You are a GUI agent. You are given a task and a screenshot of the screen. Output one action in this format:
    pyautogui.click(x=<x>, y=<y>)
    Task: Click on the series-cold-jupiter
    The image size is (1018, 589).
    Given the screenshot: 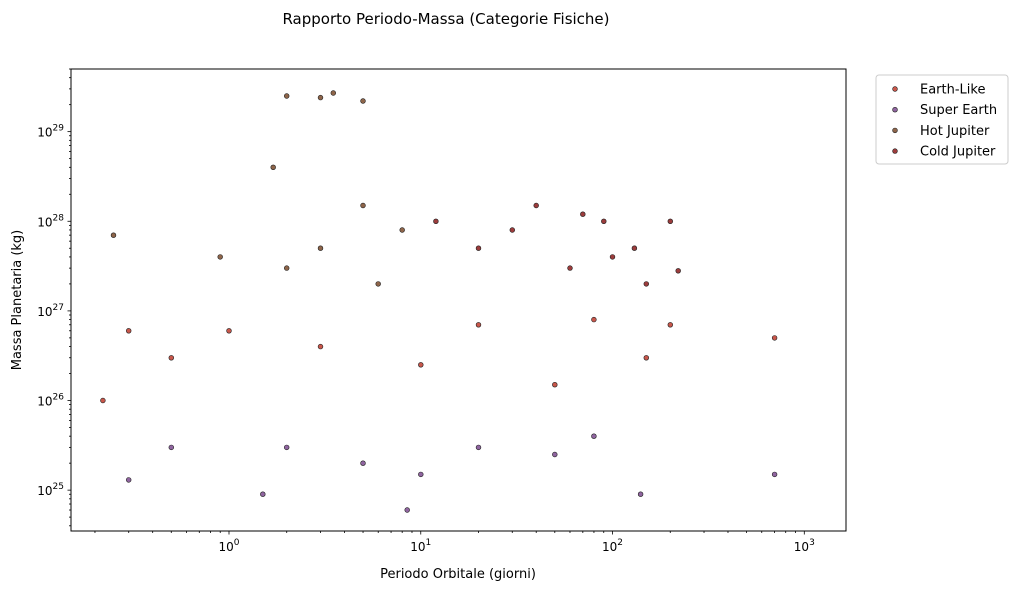 What is the action you would take?
    pyautogui.click(x=557, y=244)
    